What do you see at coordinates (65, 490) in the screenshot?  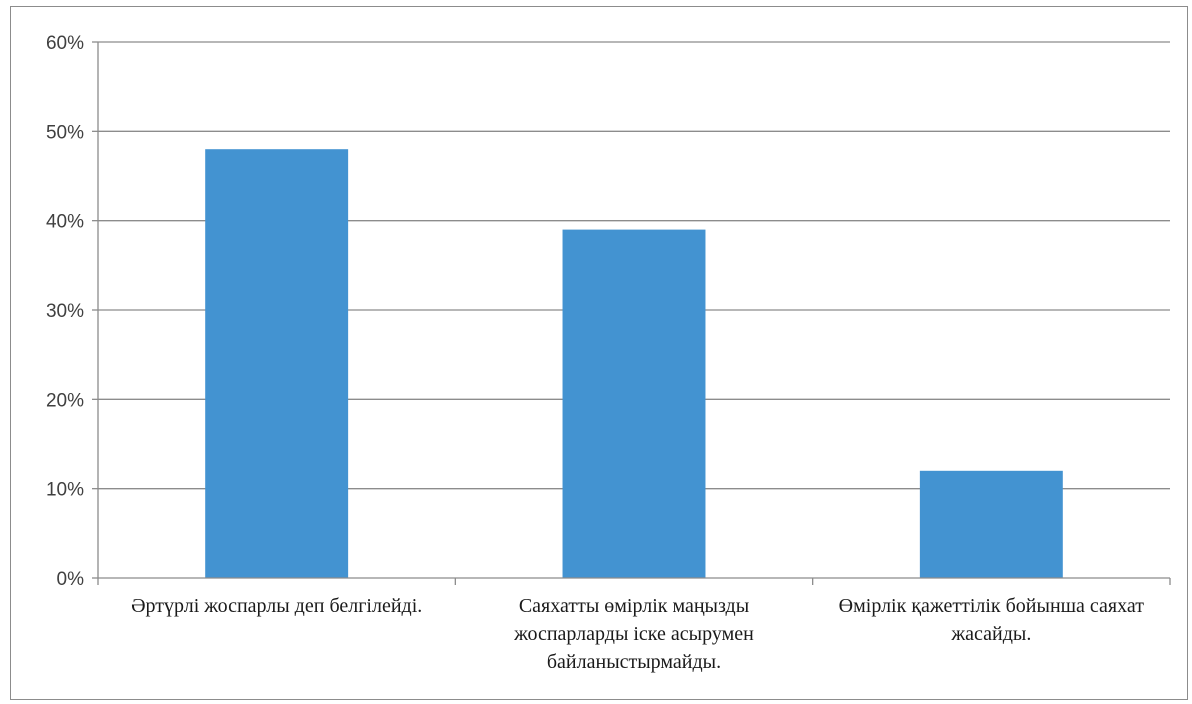 I see `y-tick-label: 10%` at bounding box center [65, 490].